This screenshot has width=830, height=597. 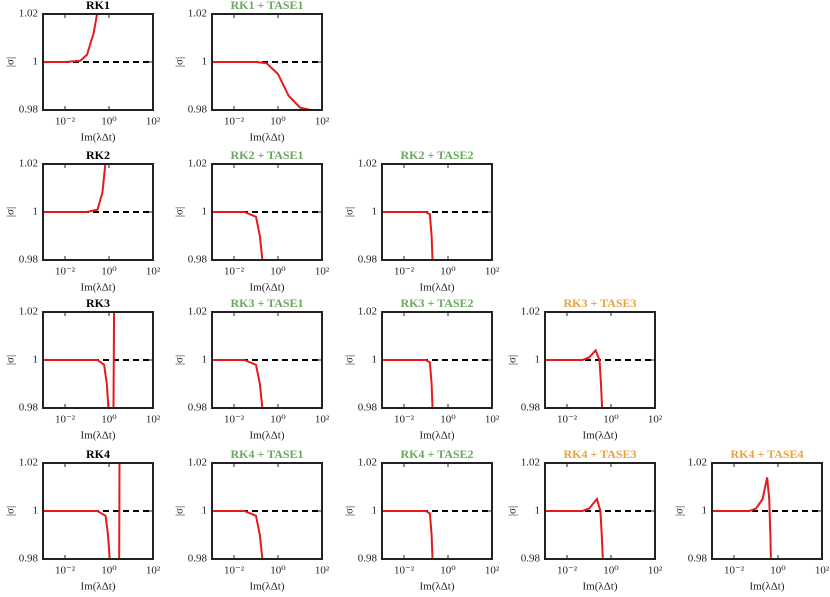 I want to click on panel-title: RK2, so click(x=98, y=155).